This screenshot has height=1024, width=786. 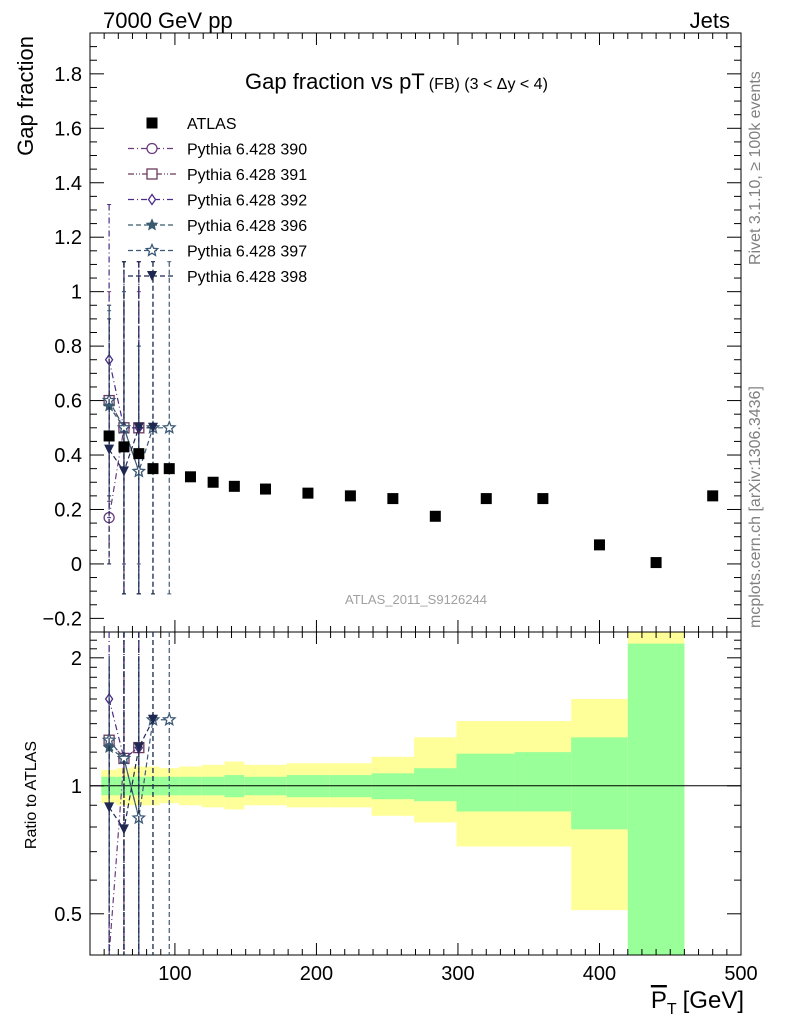 I want to click on legend-entry: Pythia 6.428 391, so click(x=217, y=175).